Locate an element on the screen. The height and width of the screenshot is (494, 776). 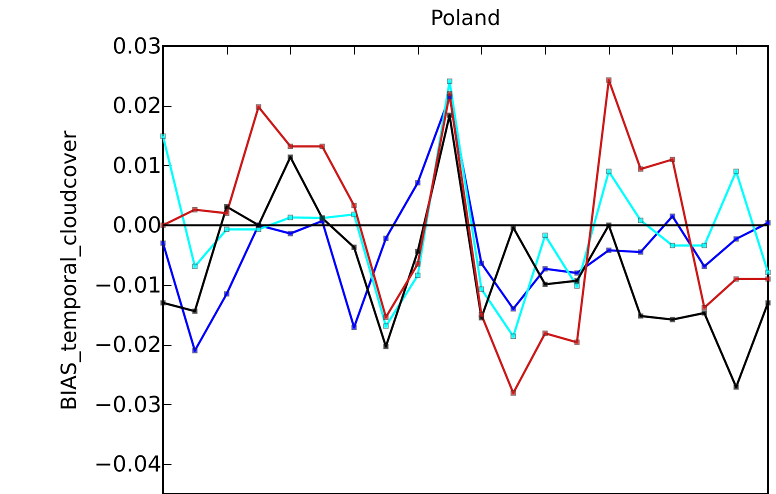
y-tick-label: 0.00 is located at coordinates (137, 226).